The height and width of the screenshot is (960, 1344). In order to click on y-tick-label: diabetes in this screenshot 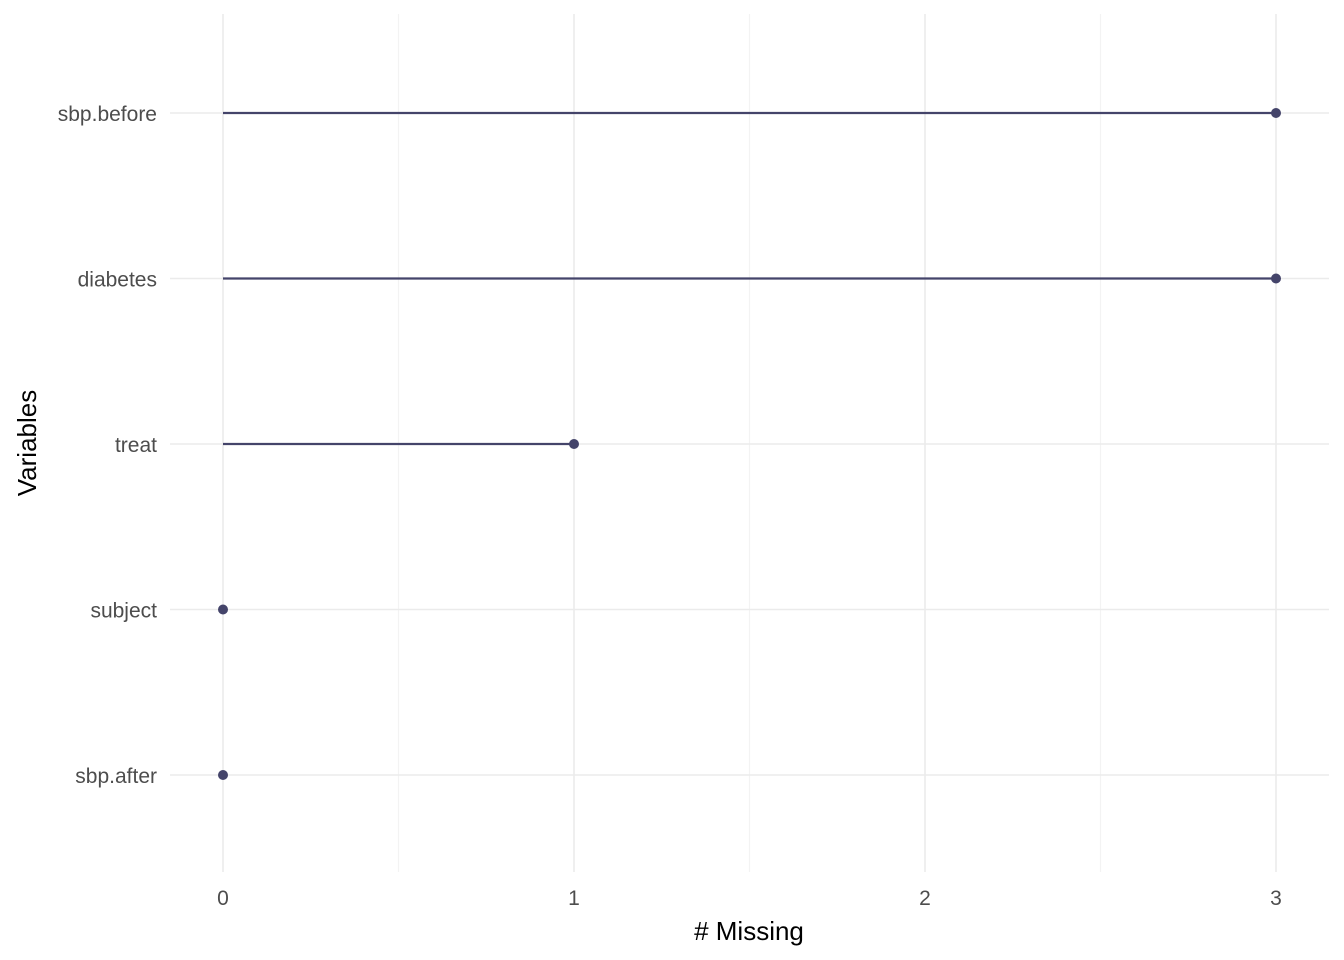, I will do `click(117, 280)`.